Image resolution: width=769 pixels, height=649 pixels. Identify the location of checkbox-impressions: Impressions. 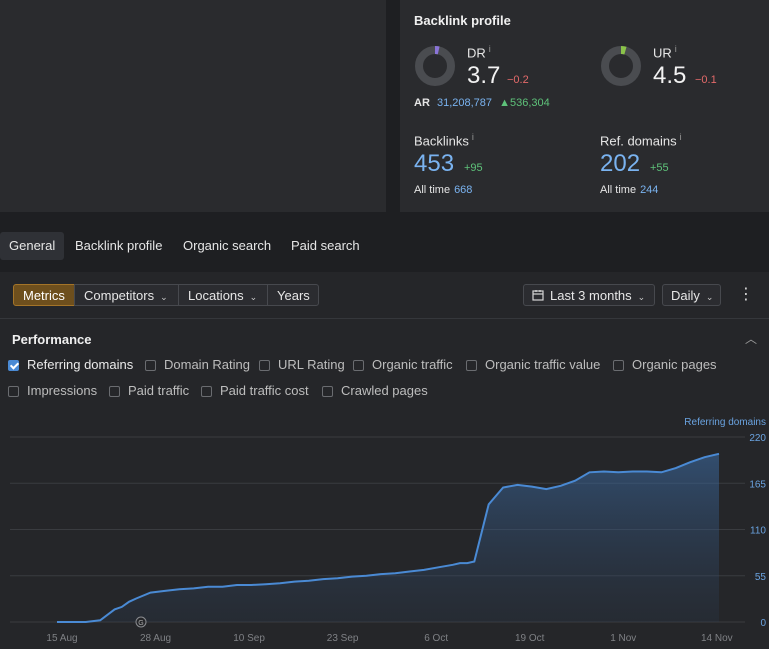
(52, 391).